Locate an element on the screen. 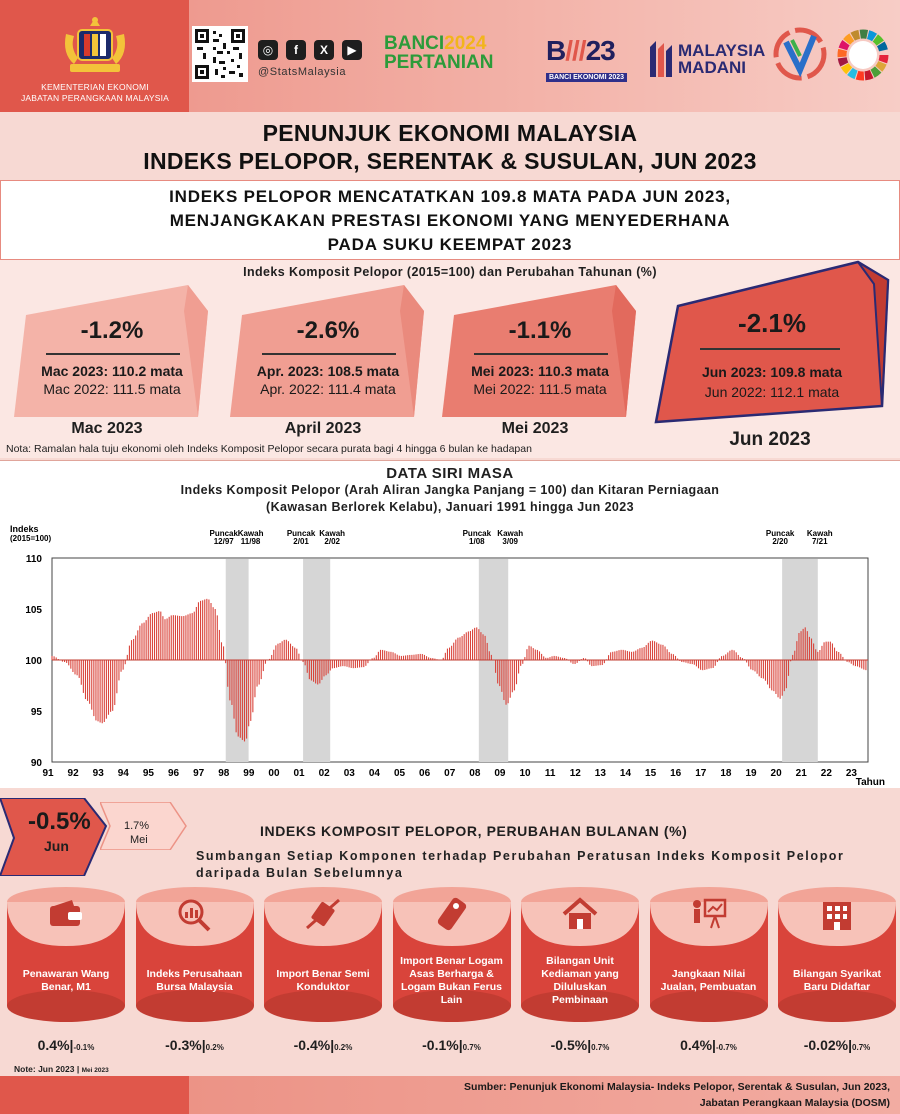  component-jun: -0.4% is located at coordinates (312, 1045).